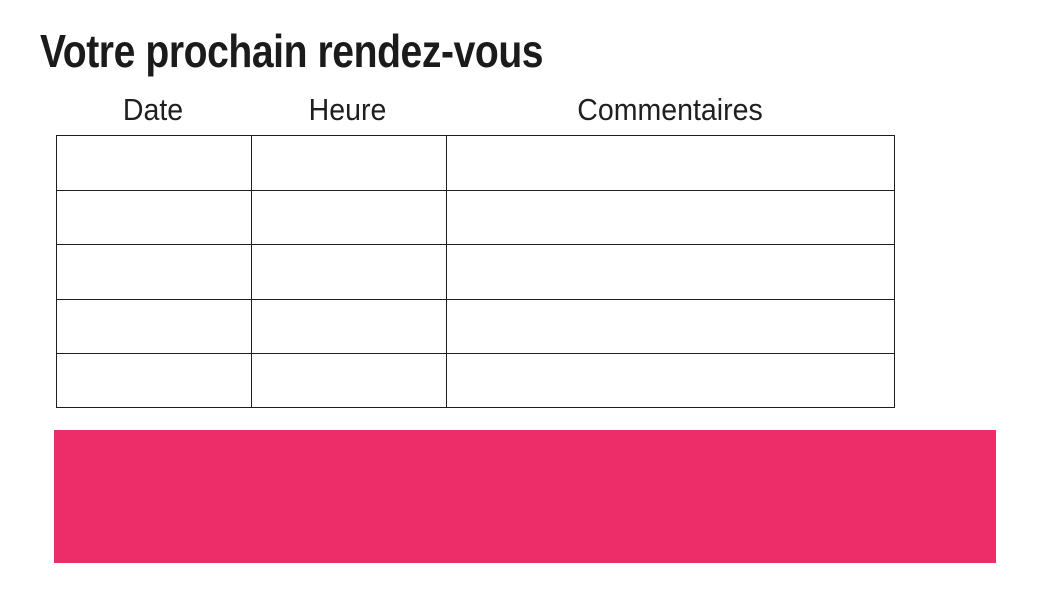  What do you see at coordinates (347, 109) in the screenshot?
I see `column-header-heure: Heure` at bounding box center [347, 109].